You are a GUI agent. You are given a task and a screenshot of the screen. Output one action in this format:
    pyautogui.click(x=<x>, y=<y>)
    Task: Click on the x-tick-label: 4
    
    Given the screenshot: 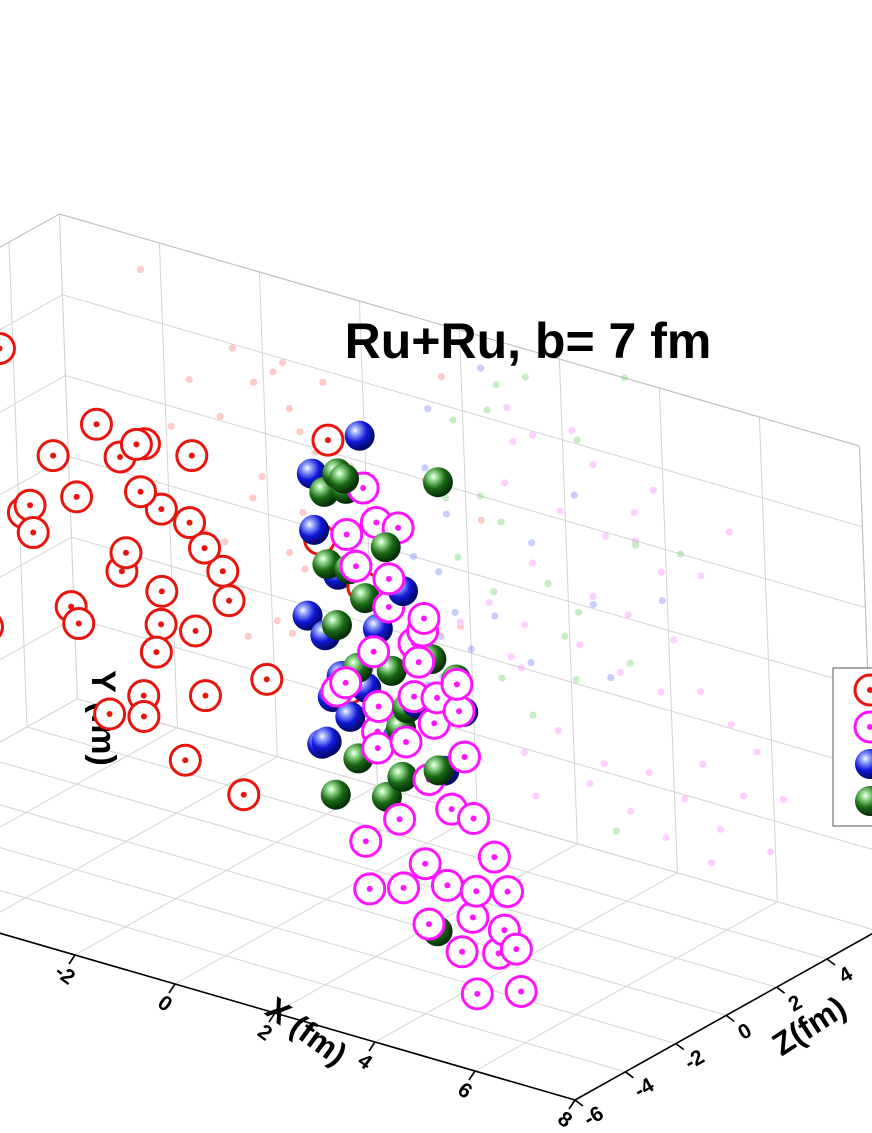 What is the action you would take?
    pyautogui.click(x=364, y=1062)
    